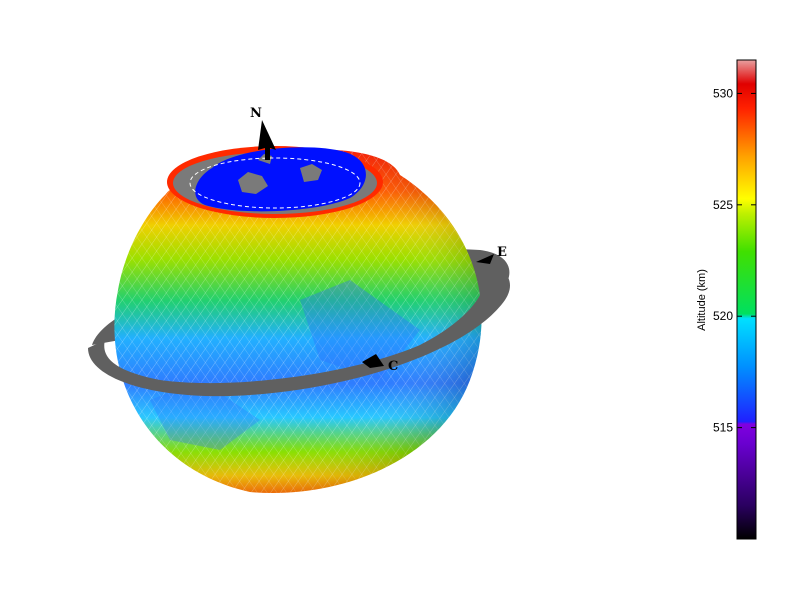 This screenshot has height=600, width=800. I want to click on colorbar-title: Altitude (km), so click(702, 300).